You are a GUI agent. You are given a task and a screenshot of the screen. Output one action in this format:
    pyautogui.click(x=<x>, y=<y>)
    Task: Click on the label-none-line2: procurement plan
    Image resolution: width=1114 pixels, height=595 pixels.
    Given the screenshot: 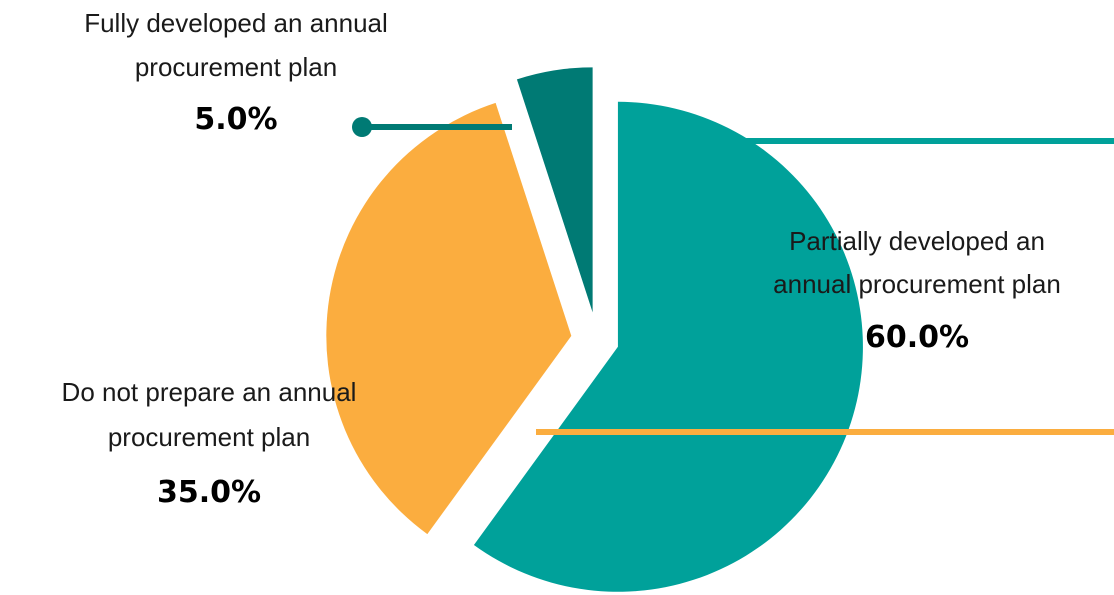 What is the action you would take?
    pyautogui.click(x=209, y=437)
    